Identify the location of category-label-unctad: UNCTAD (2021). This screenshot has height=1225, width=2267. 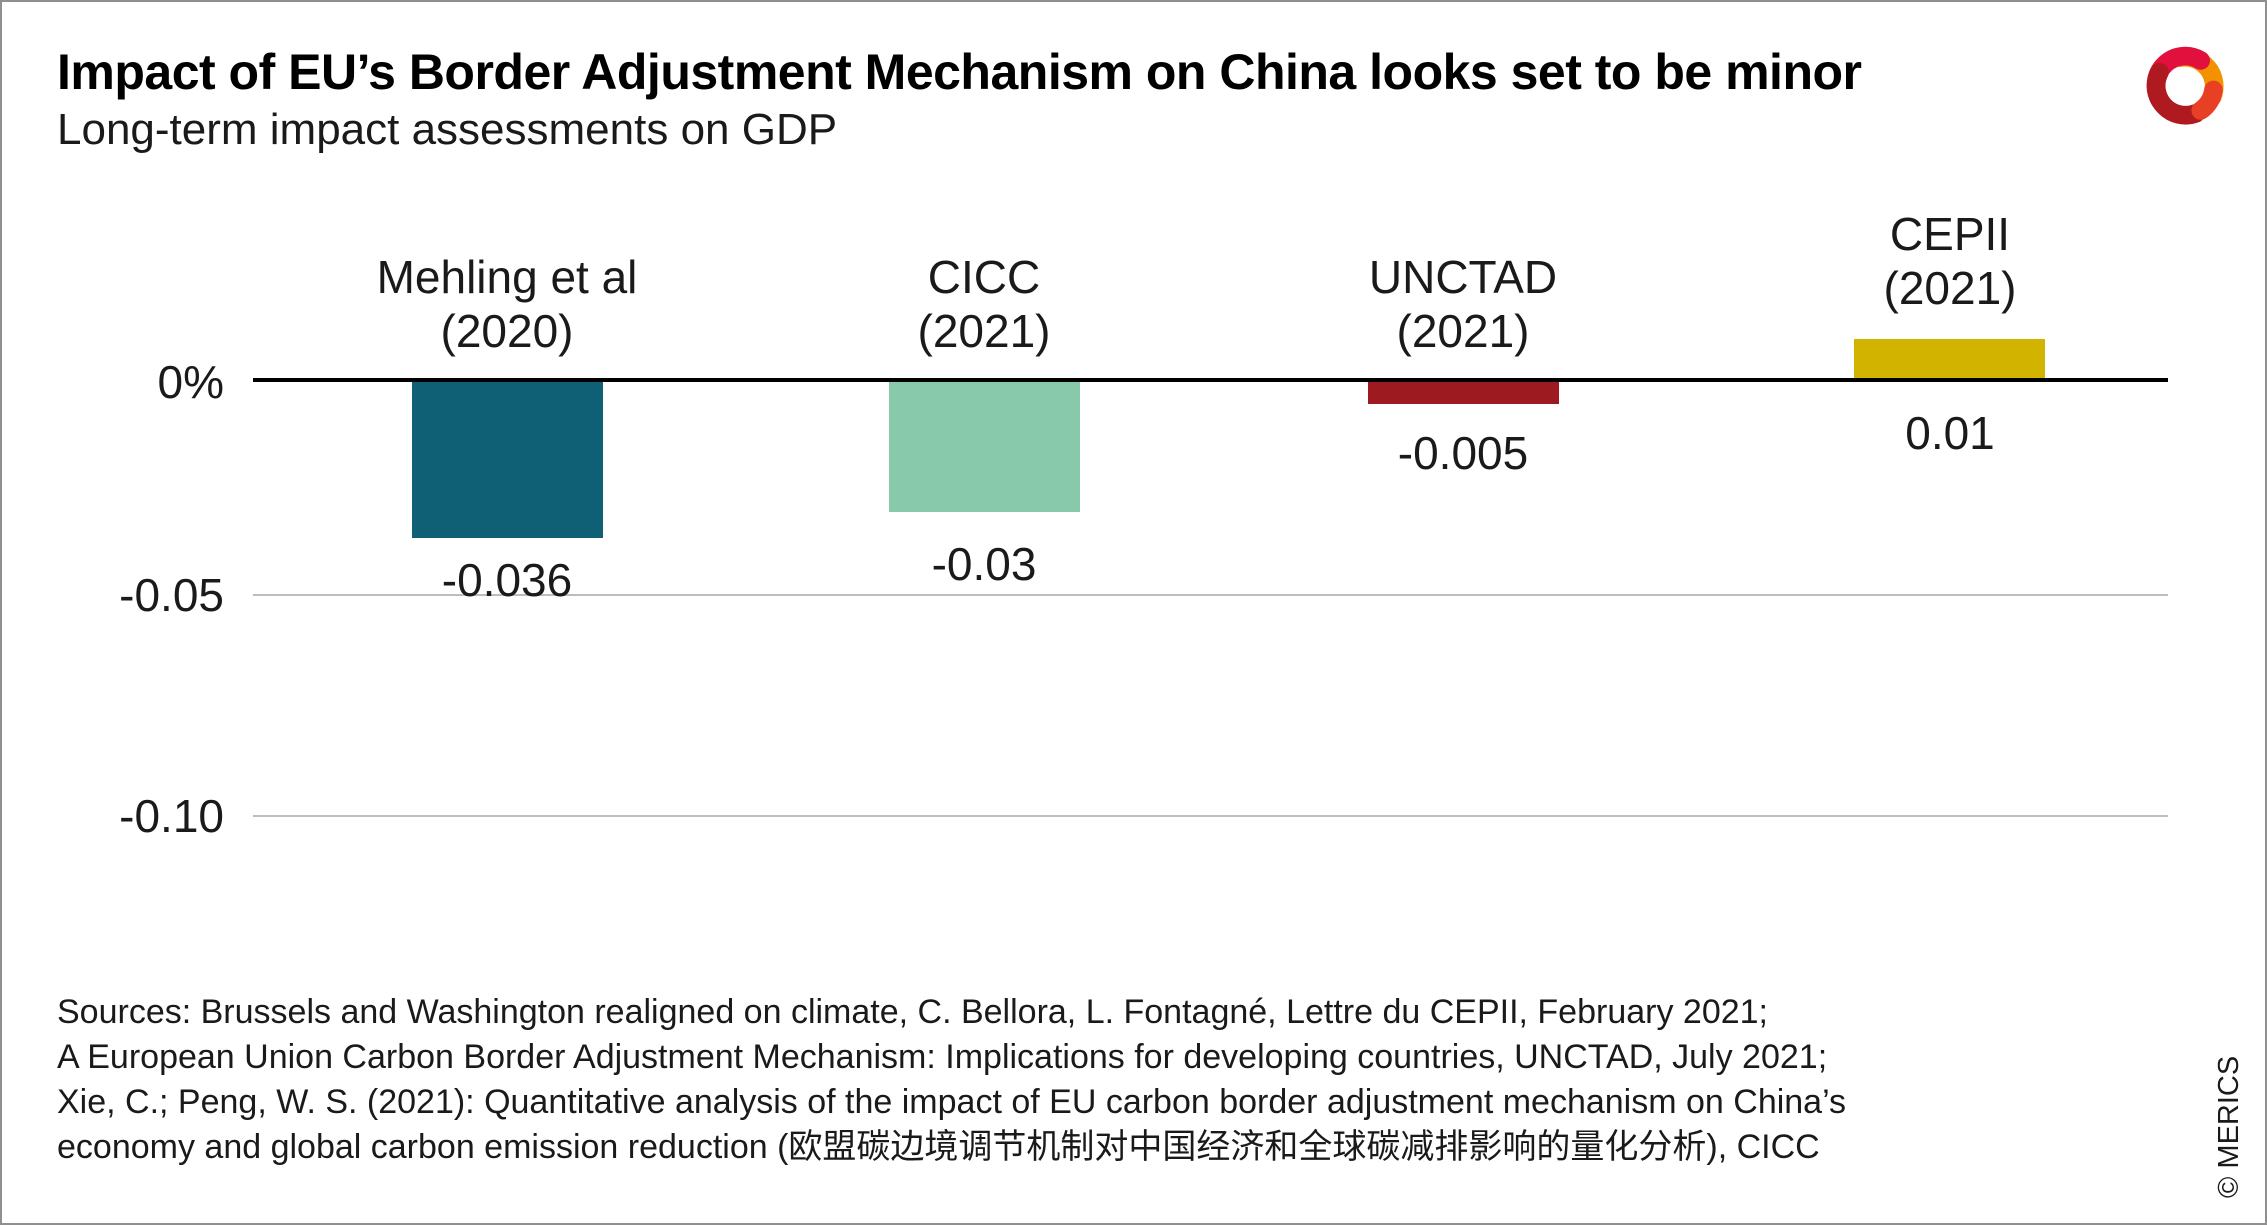
(1463, 304).